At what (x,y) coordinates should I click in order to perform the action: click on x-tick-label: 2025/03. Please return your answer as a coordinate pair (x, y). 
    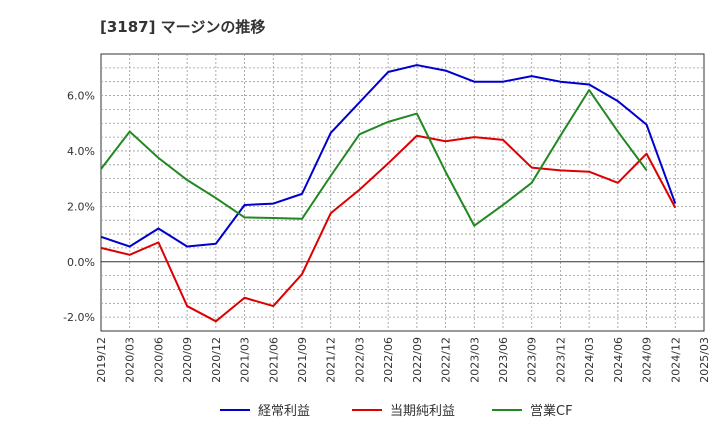
    Looking at the image, I should click on (704, 360).